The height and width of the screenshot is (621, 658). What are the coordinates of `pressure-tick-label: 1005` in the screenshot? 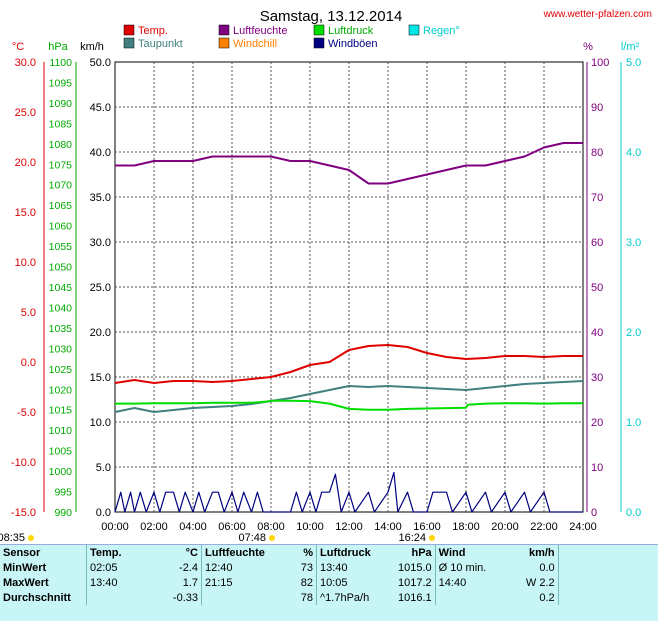 It's located at (61, 452).